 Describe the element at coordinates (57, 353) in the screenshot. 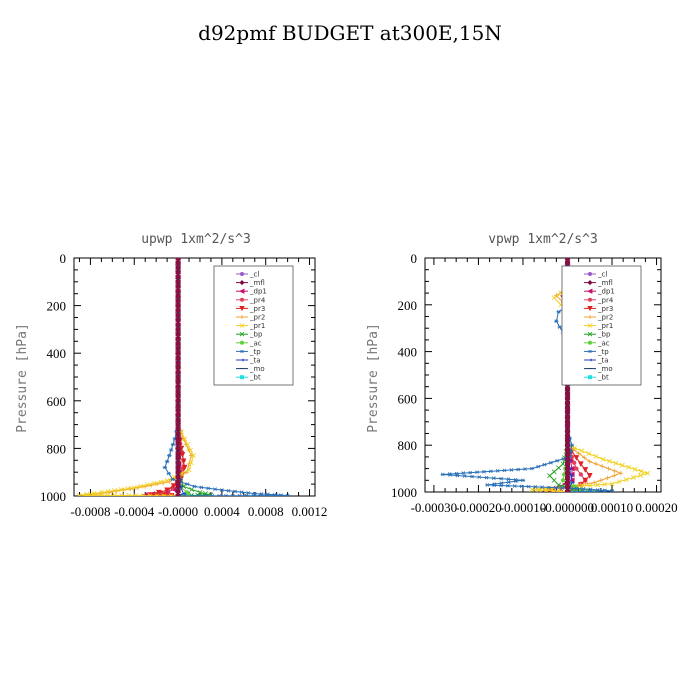

I see `y-tick-label: 400` at that location.